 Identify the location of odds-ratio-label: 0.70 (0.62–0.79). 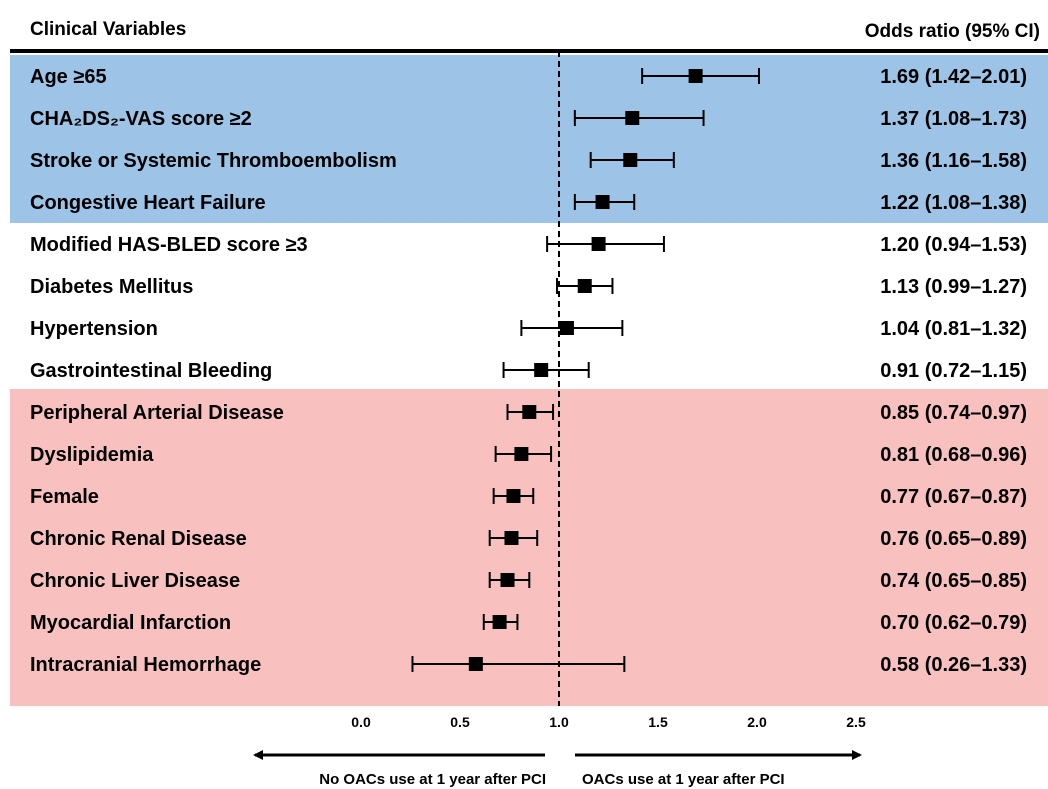
(953, 623).